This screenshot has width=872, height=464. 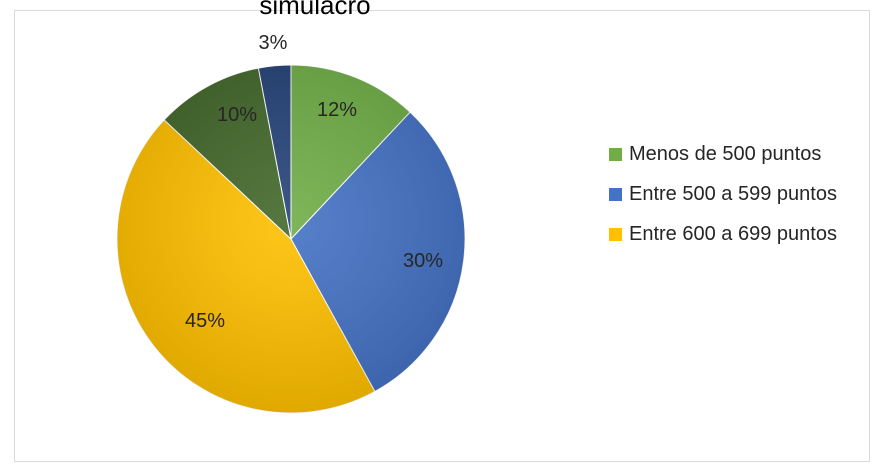 I want to click on legend-label: Menos de 500 puntos, so click(x=725, y=154).